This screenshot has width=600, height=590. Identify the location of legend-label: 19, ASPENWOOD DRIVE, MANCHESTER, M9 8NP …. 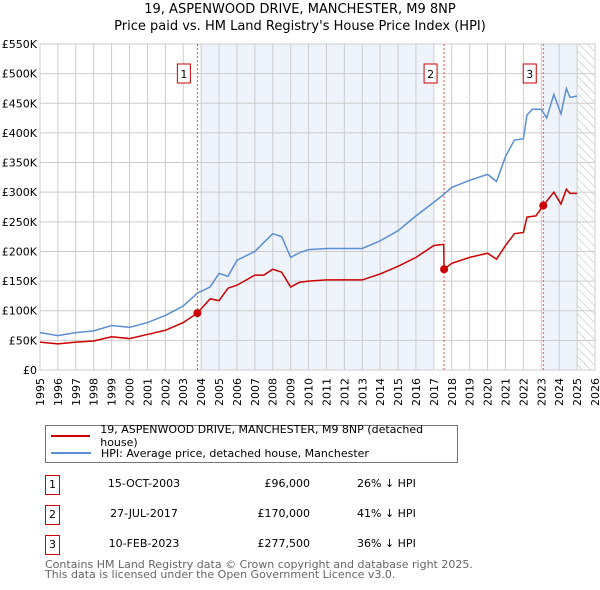
(262, 436).